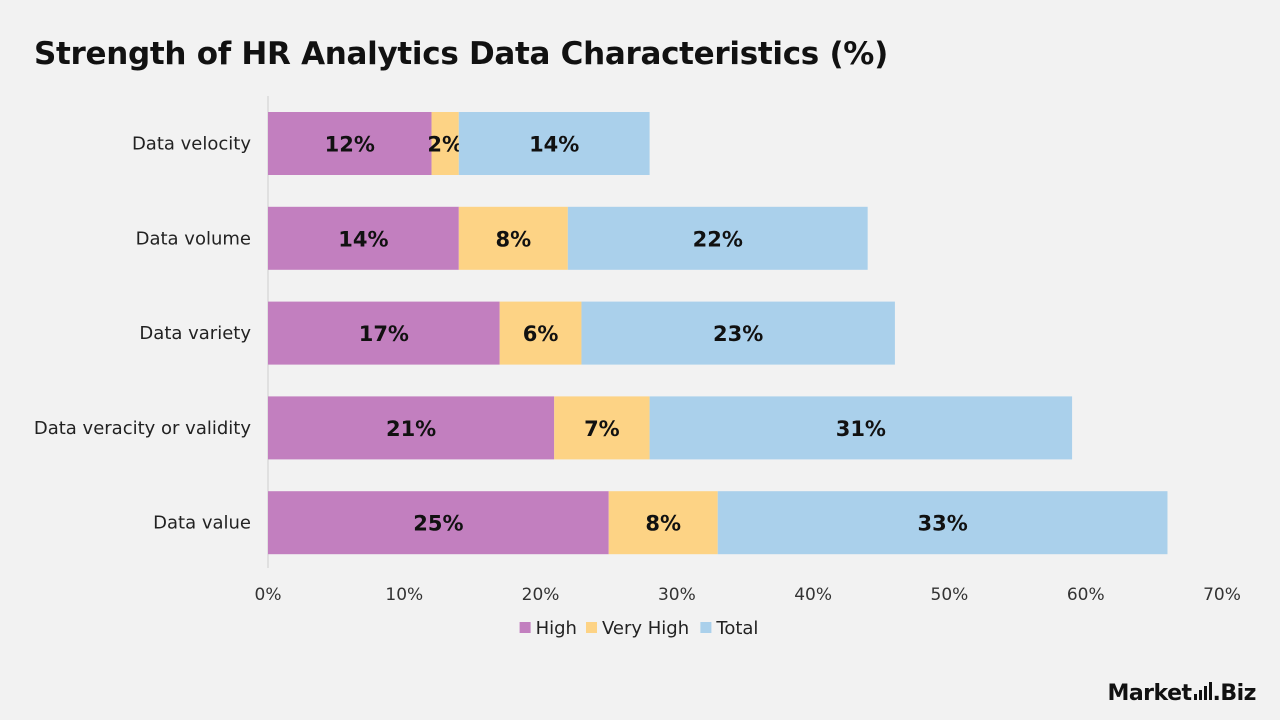  I want to click on category-label: Data veracity or validity, so click(142, 428).